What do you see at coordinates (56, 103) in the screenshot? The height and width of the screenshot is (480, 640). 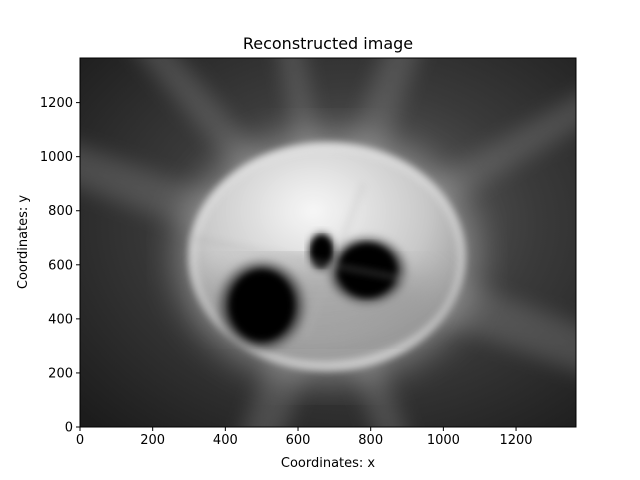 I see `y-tick-label: 1200` at bounding box center [56, 103].